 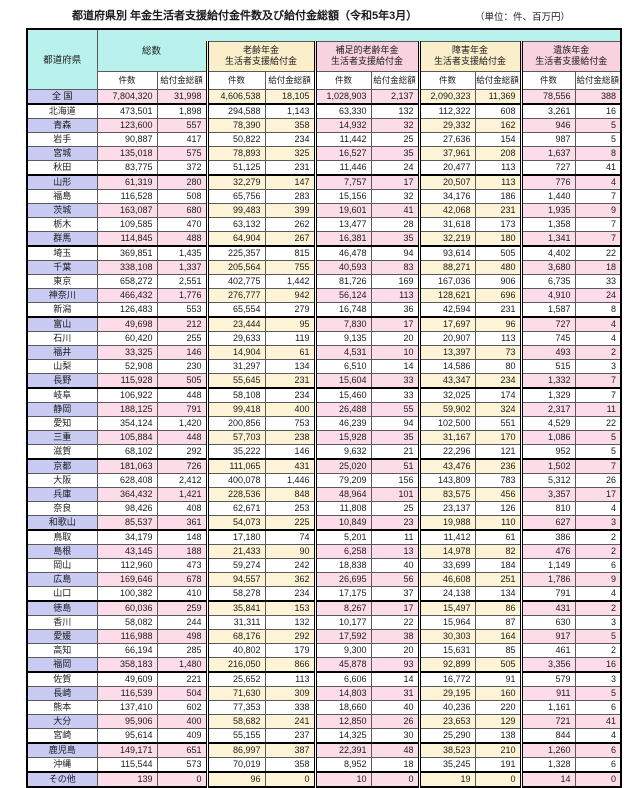 What do you see at coordinates (235, 196) in the screenshot?
I see `count-cell: 65,756` at bounding box center [235, 196].